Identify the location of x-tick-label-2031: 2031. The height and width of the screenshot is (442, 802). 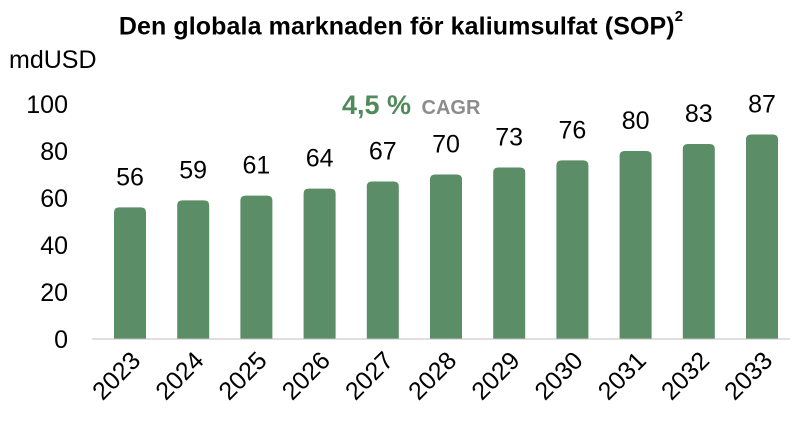
(622, 375).